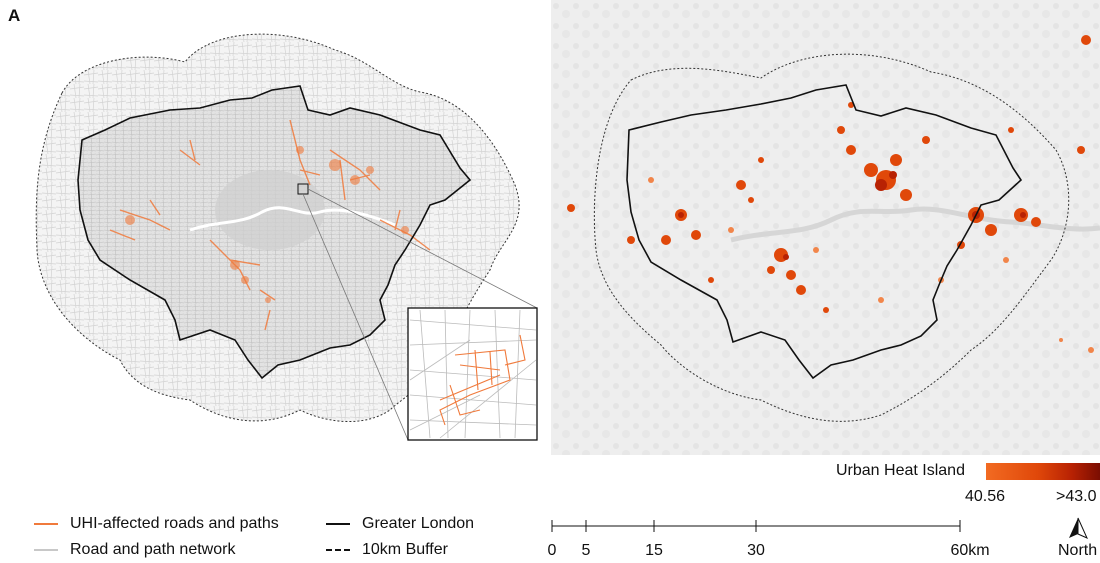 The height and width of the screenshot is (563, 1100). I want to click on north-label: North, so click(1078, 550).